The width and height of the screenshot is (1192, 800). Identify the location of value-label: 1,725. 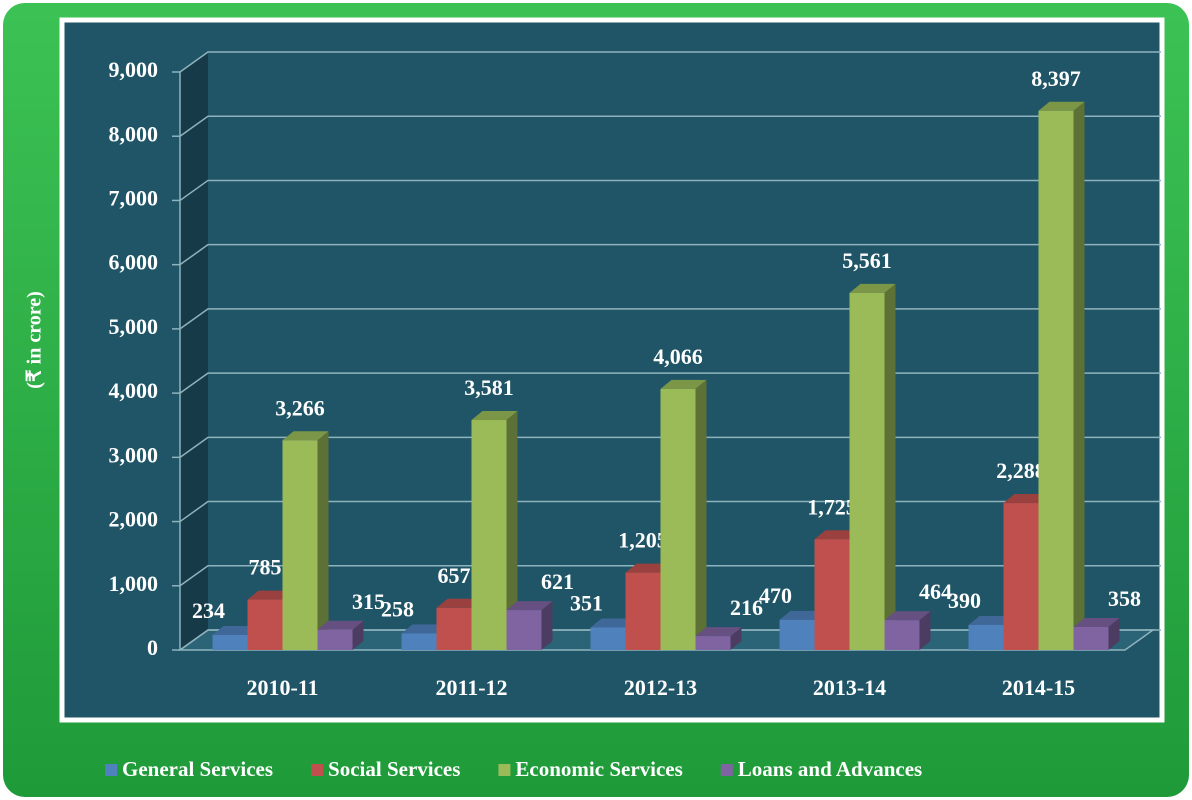
(832, 506).